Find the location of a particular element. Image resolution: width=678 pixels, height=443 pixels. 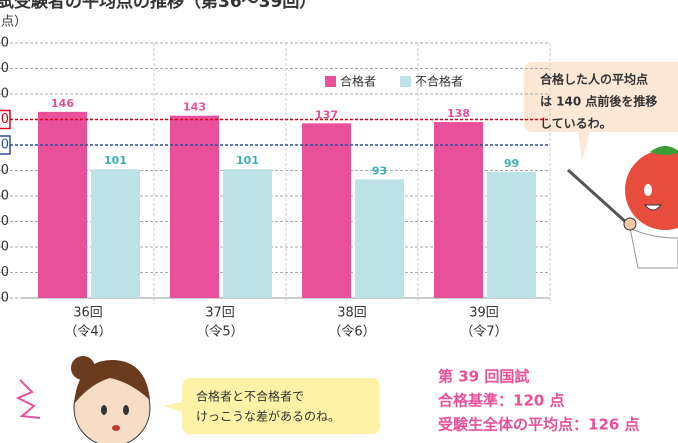

x-tick-label: 39回 is located at coordinates (484, 313).